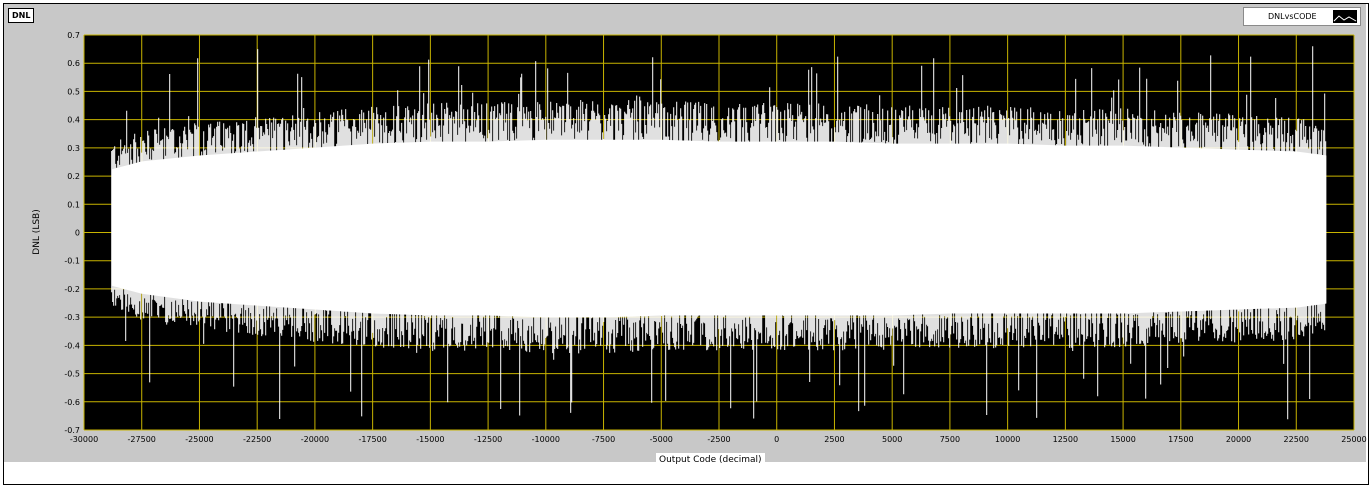 This screenshot has width=1372, height=487. Describe the element at coordinates (84, 439) in the screenshot. I see `x-tick-label: -30000` at that location.